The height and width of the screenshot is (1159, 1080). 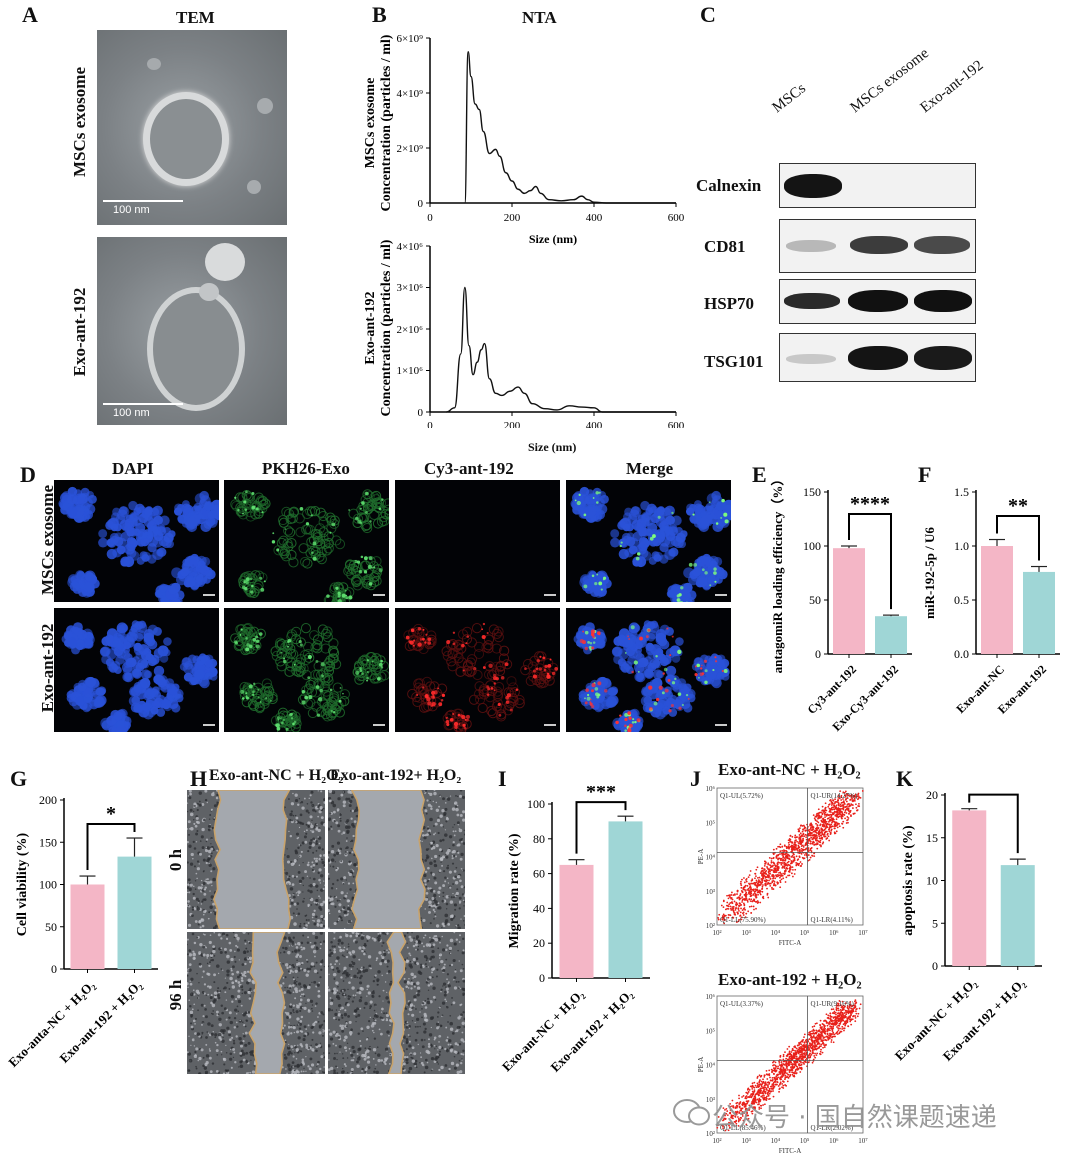 What do you see at coordinates (725, 246) in the screenshot?
I see `blot-protein-cd81: CD81` at bounding box center [725, 246].